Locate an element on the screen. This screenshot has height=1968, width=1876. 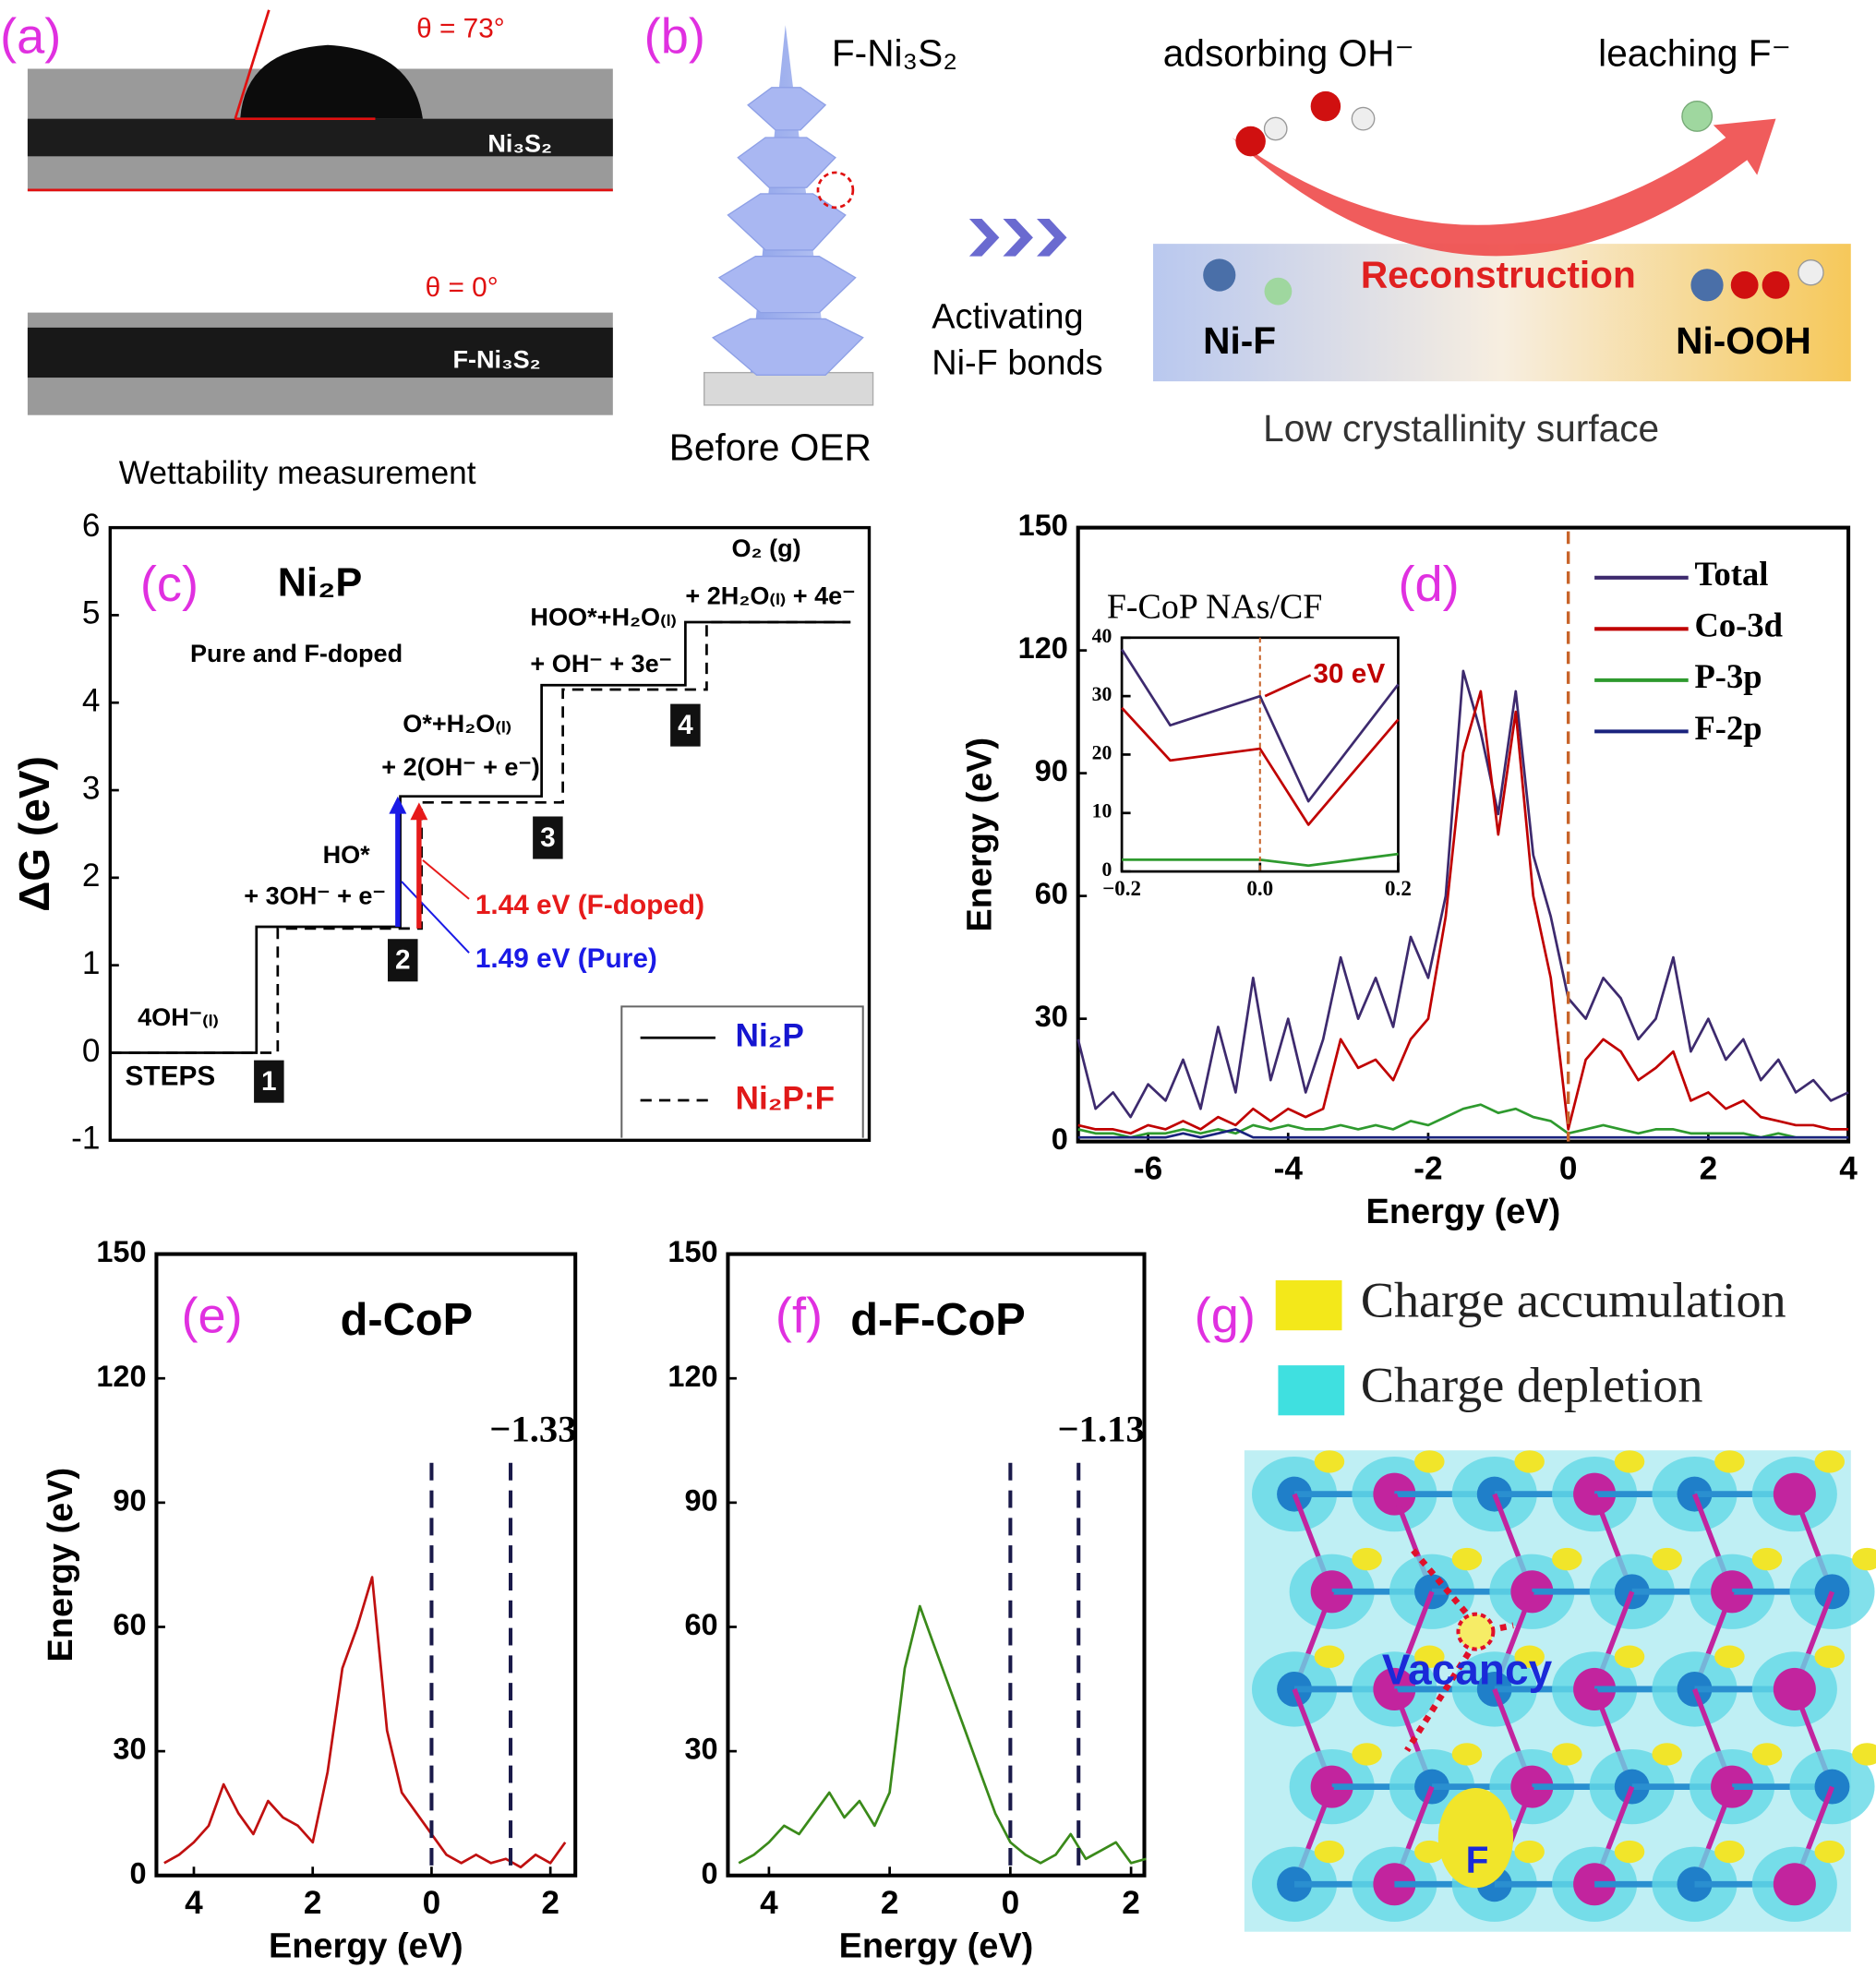
y-tick-label: 4 is located at coordinates (91, 701).